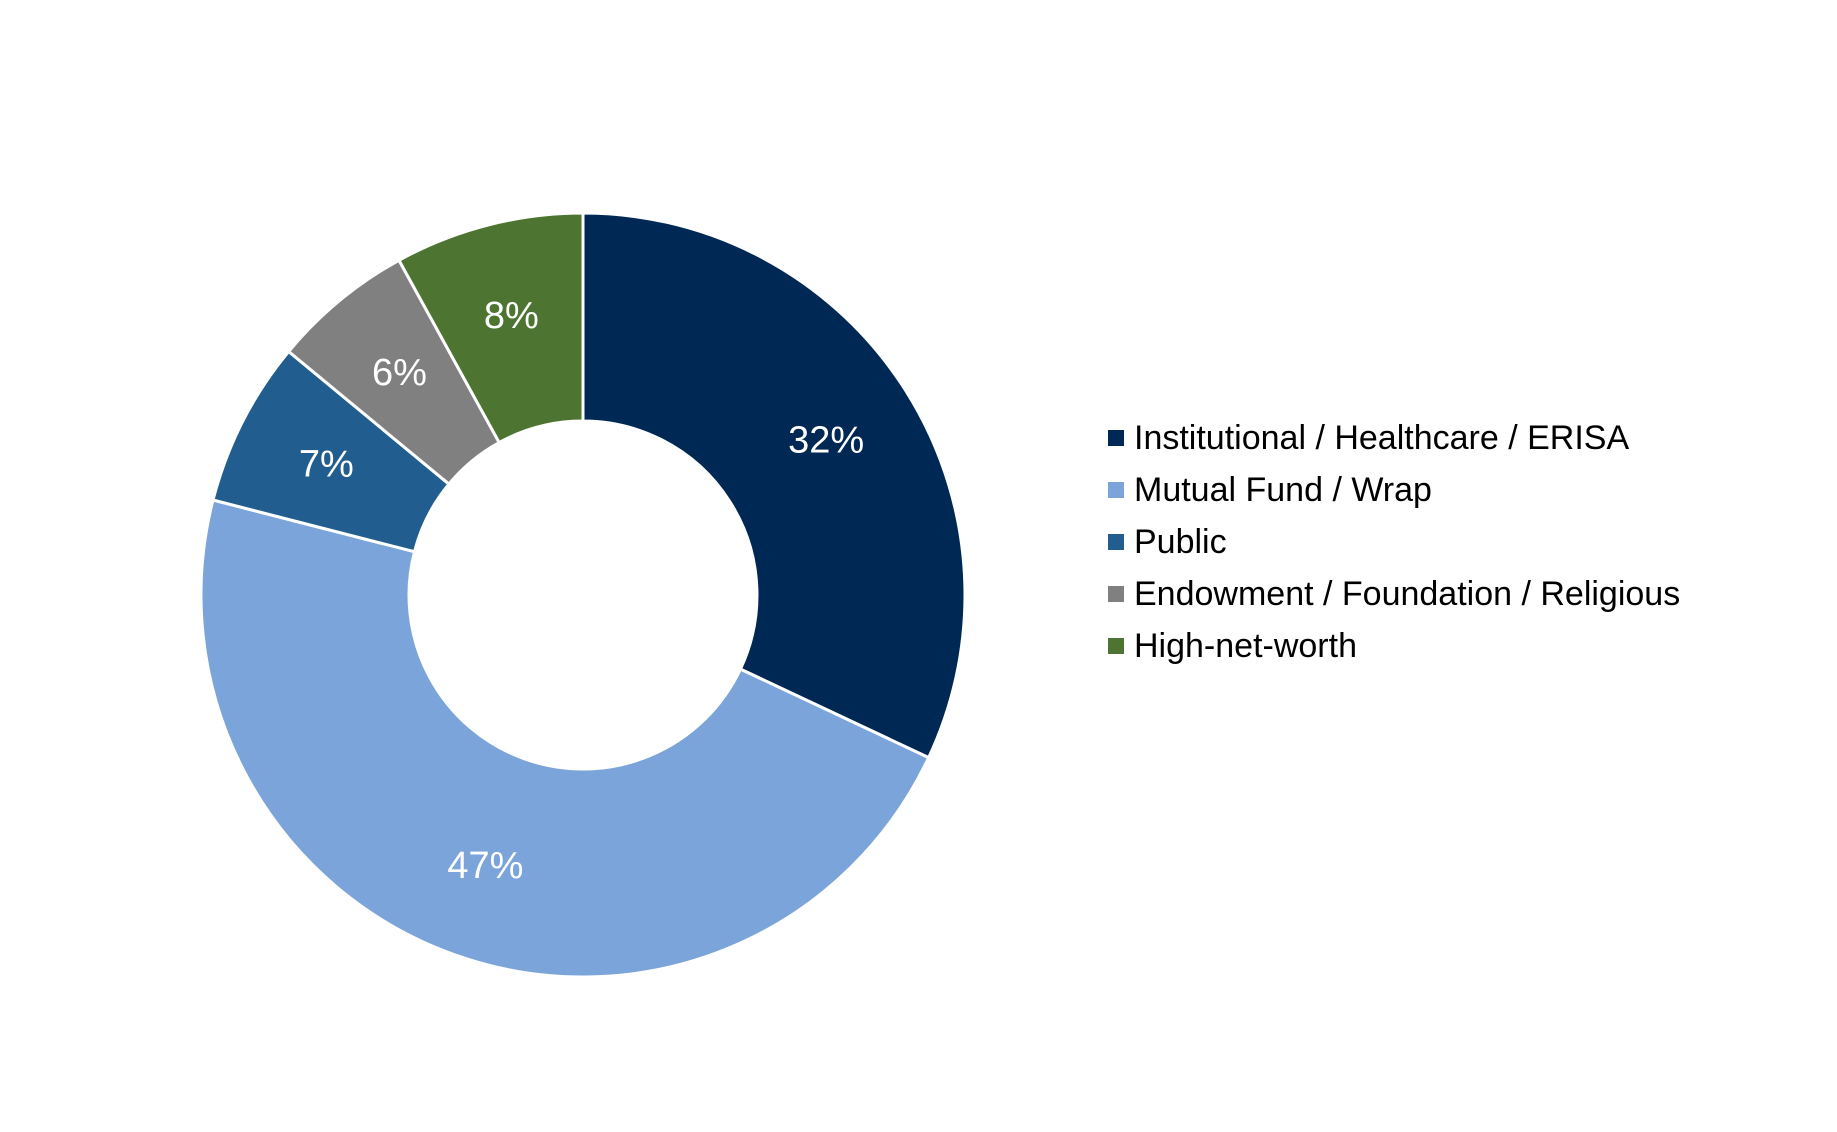 Image resolution: width=1837 pixels, height=1132 pixels. Describe the element at coordinates (1283, 489) in the screenshot. I see `legend-label: Mutual Fund / Wrap` at that location.